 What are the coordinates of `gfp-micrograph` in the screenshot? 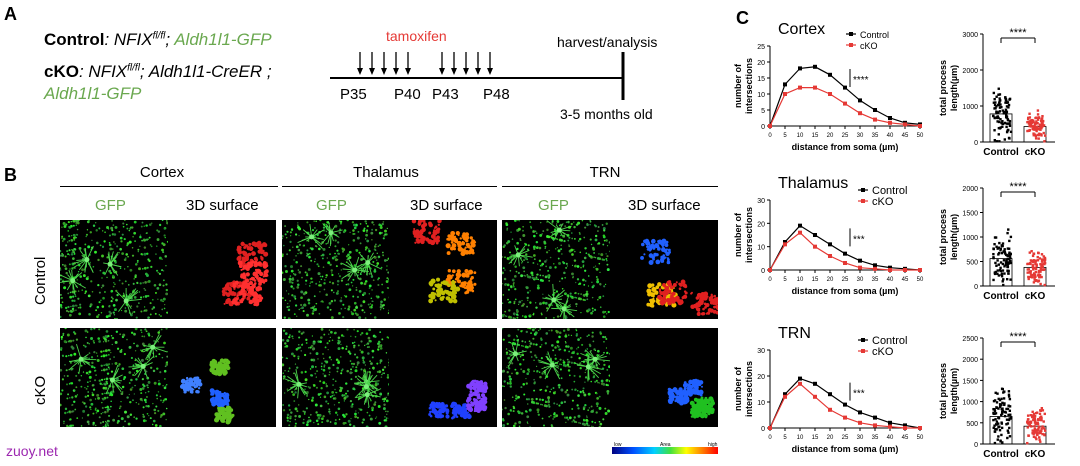 It's located at (556, 377).